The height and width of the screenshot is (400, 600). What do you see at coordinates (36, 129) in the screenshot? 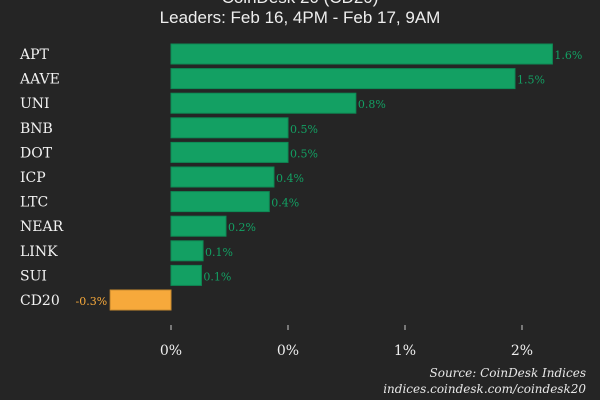
I see `category-label-bnb: BNB` at bounding box center [36, 129].